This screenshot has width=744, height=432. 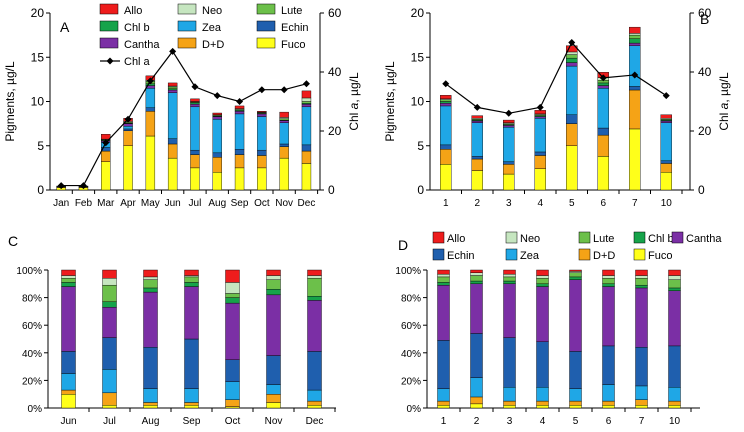 I want to click on x-tick-label: Jan, so click(x=61, y=203).